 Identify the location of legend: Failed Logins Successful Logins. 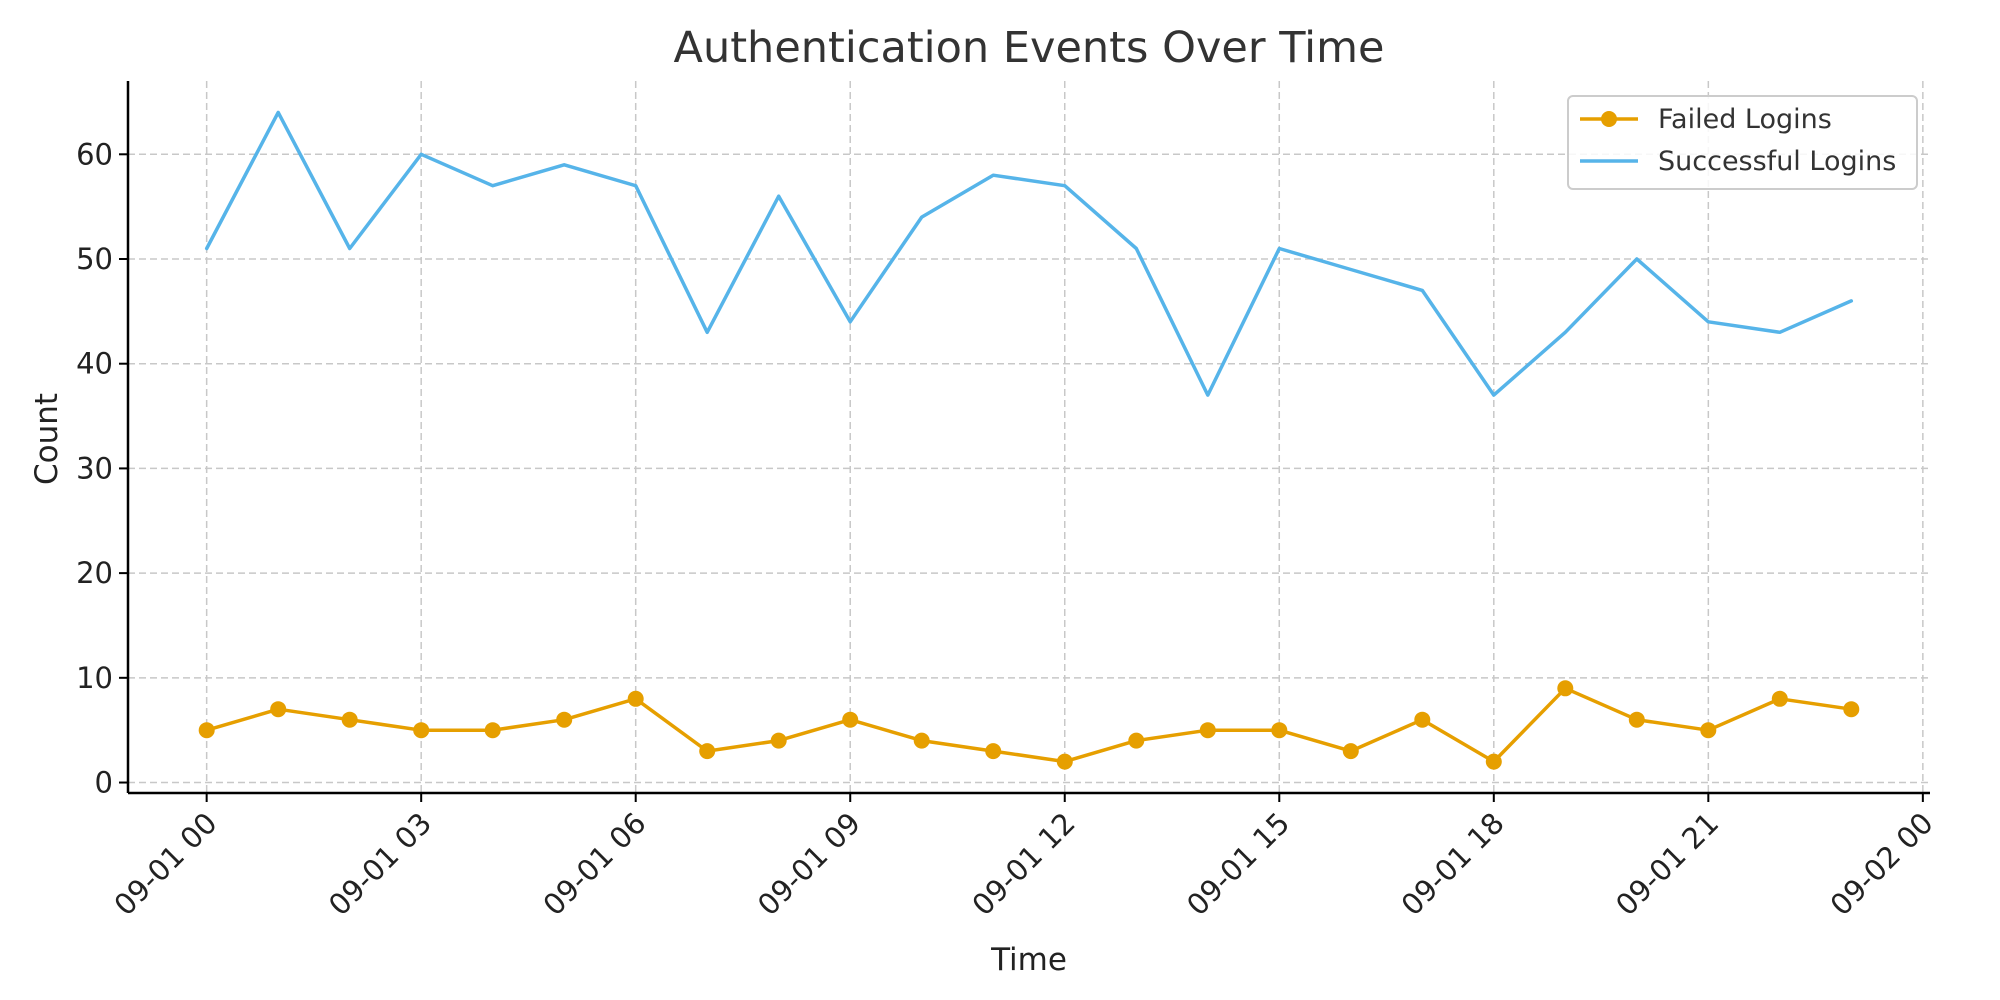
(1742, 142).